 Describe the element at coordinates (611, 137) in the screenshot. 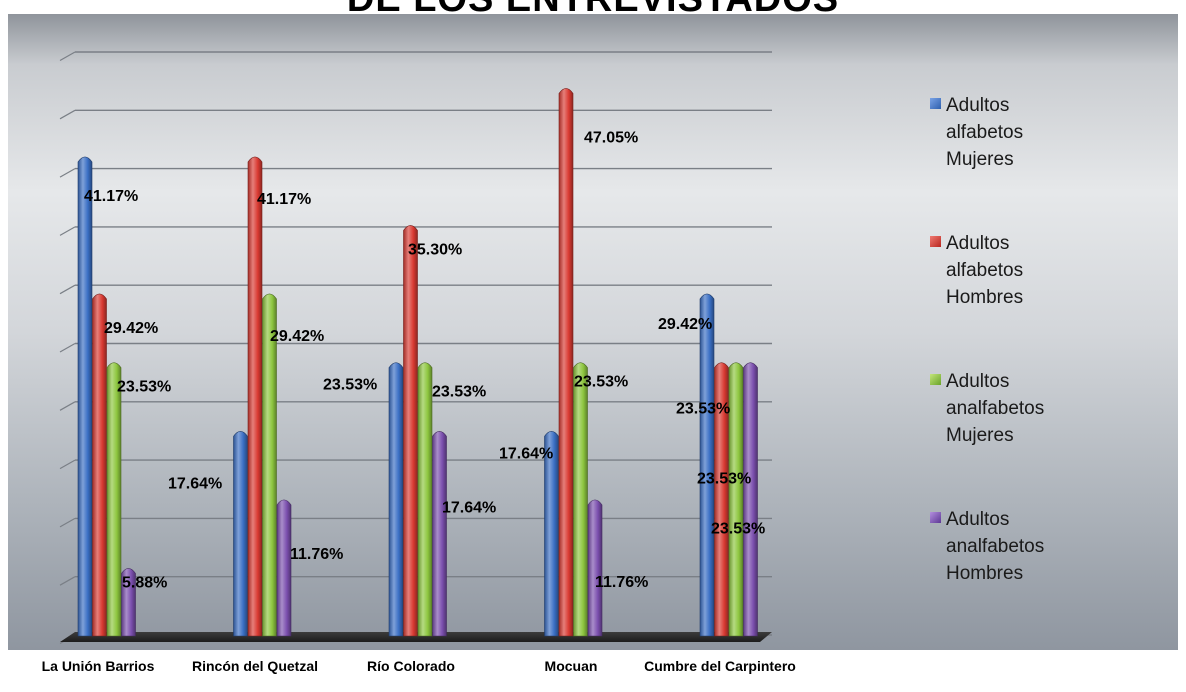

I see `data-label: 47.05%` at that location.